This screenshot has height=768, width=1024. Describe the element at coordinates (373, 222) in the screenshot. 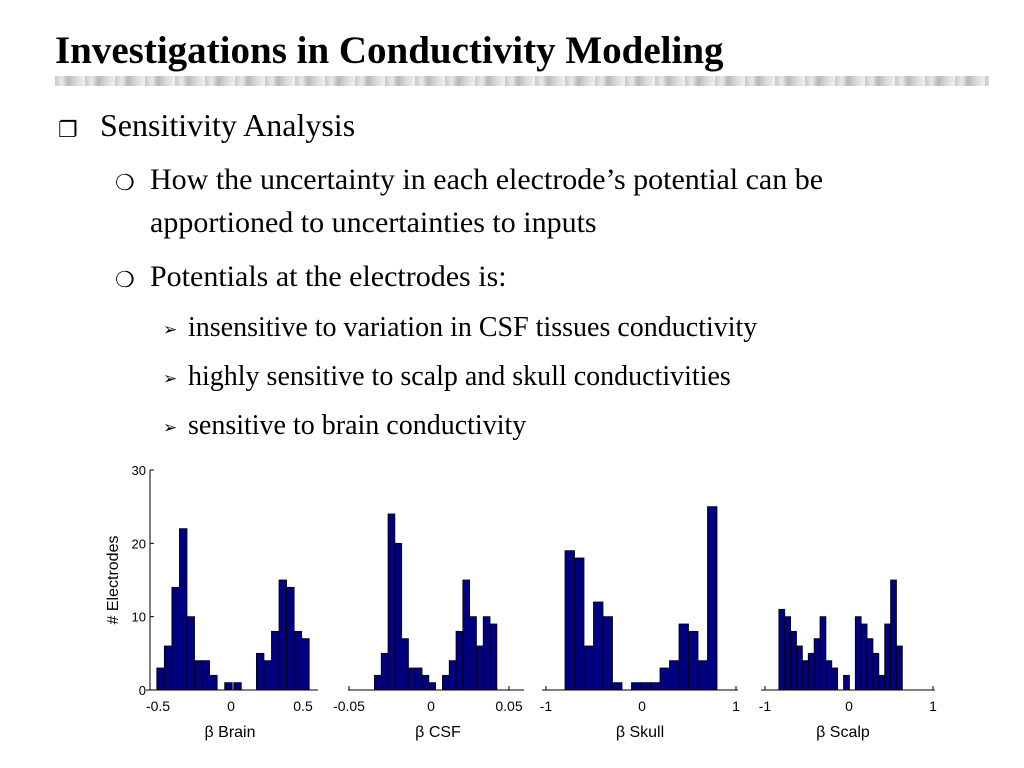

I see `sub-bullet-1-line-2: apportioned to uncertainties to inputs` at that location.